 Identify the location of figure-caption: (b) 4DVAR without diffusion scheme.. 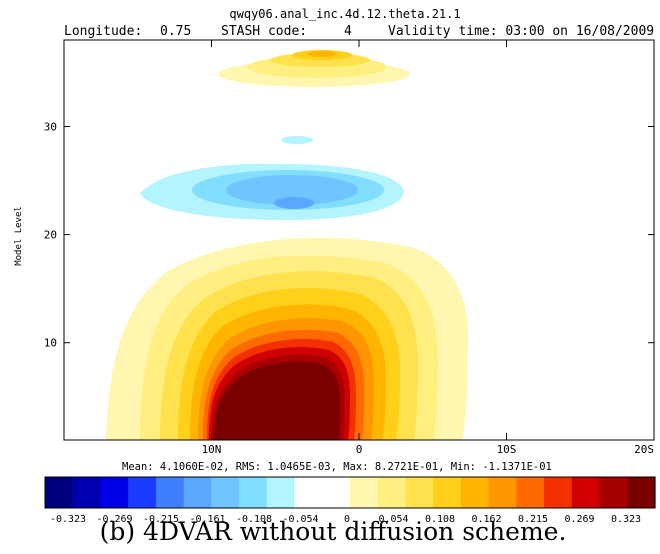
(333, 531).